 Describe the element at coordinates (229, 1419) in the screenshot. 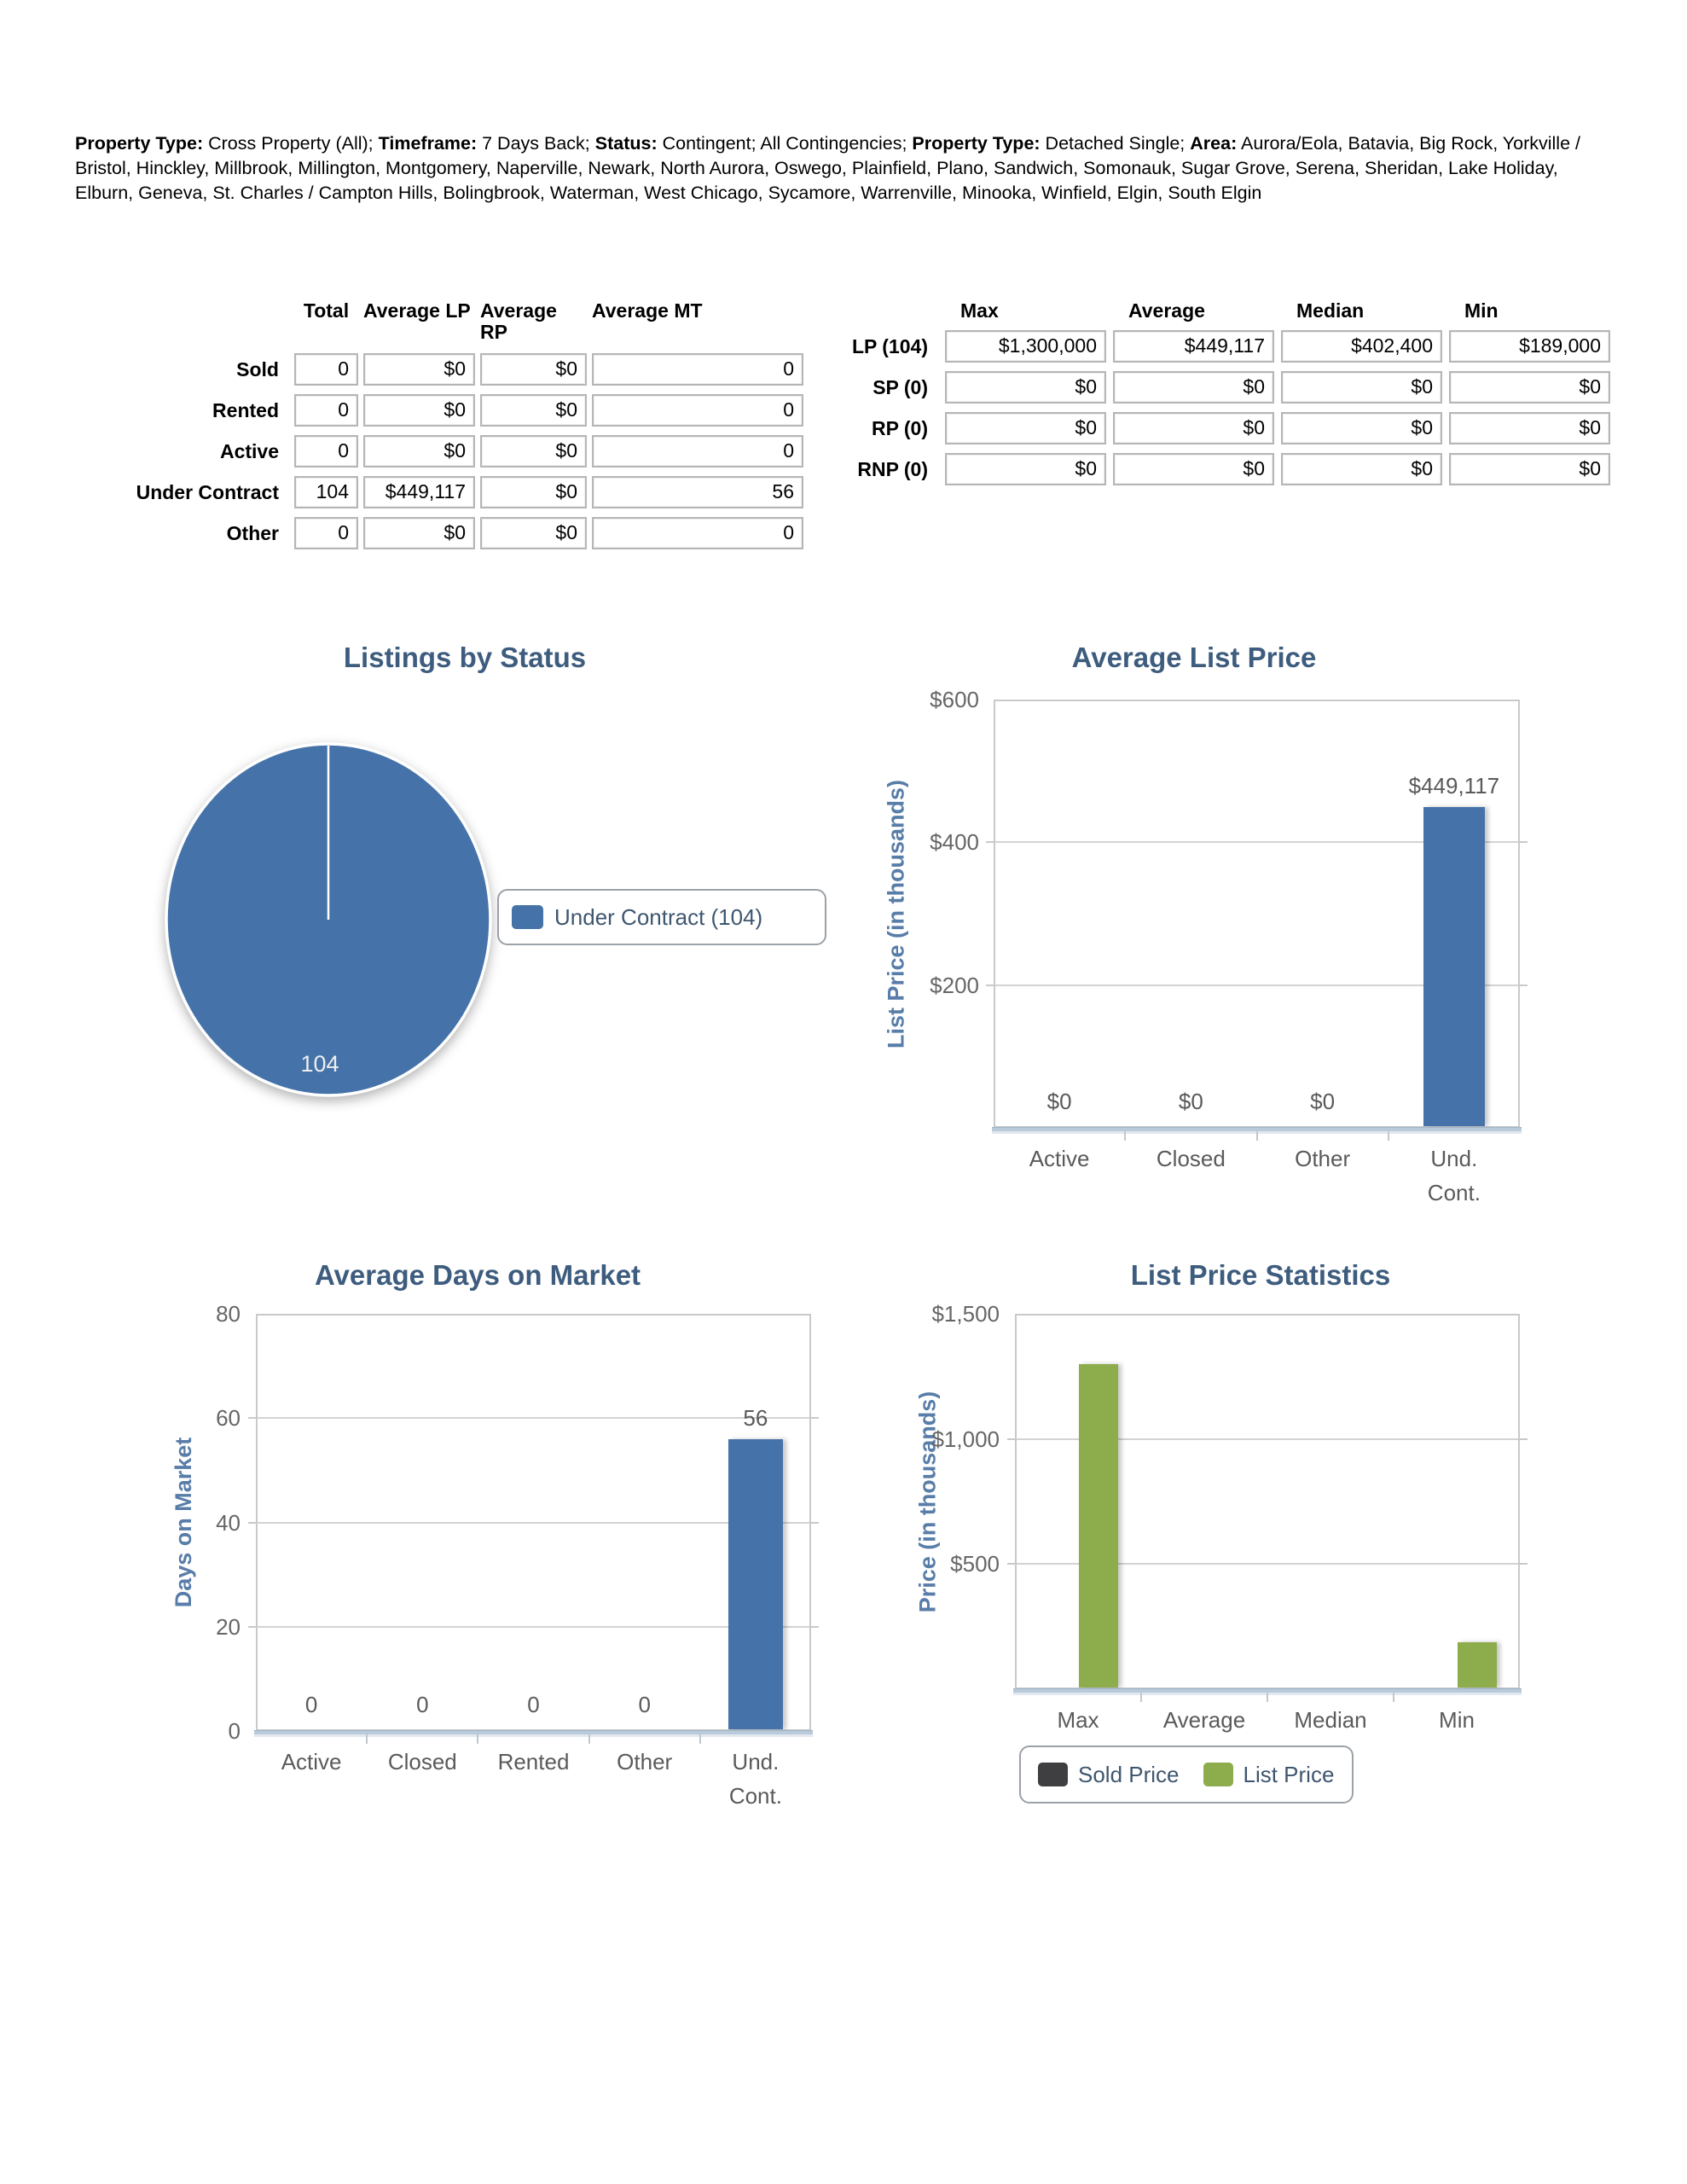

I see `y-tick-label: 60` at that location.